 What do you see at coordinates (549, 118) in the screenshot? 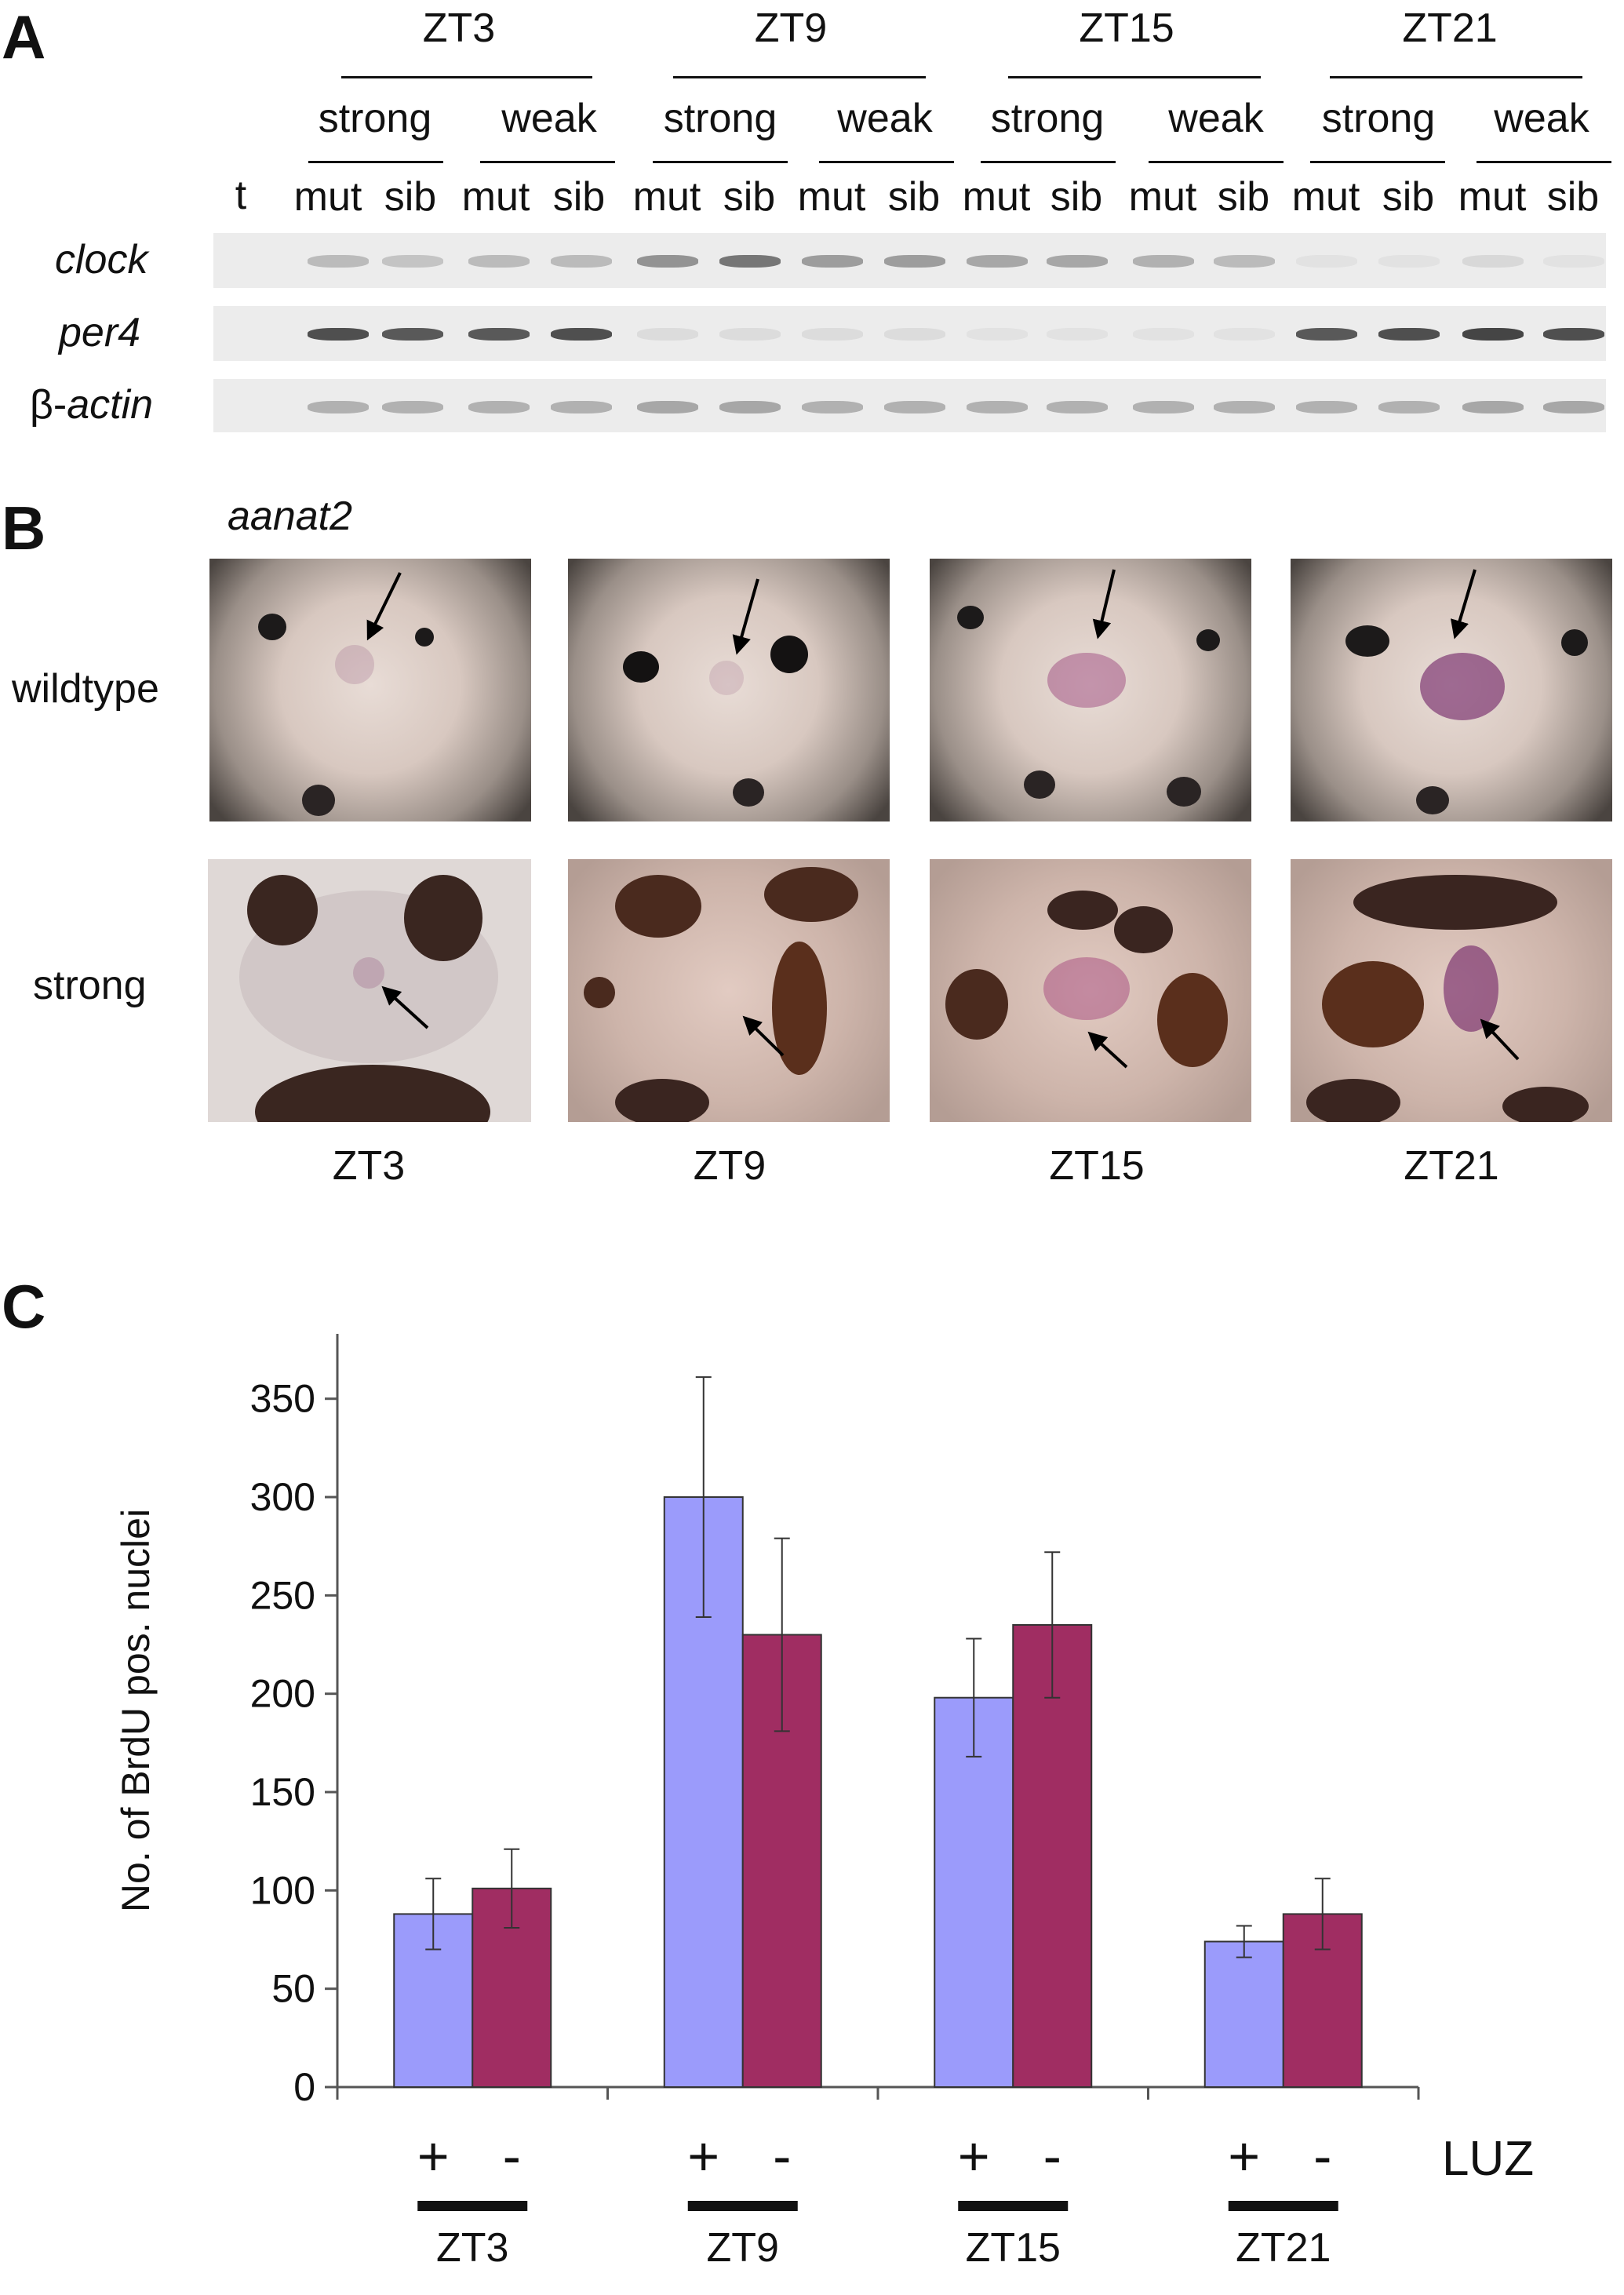
I see `a-weak-1: weak` at bounding box center [549, 118].